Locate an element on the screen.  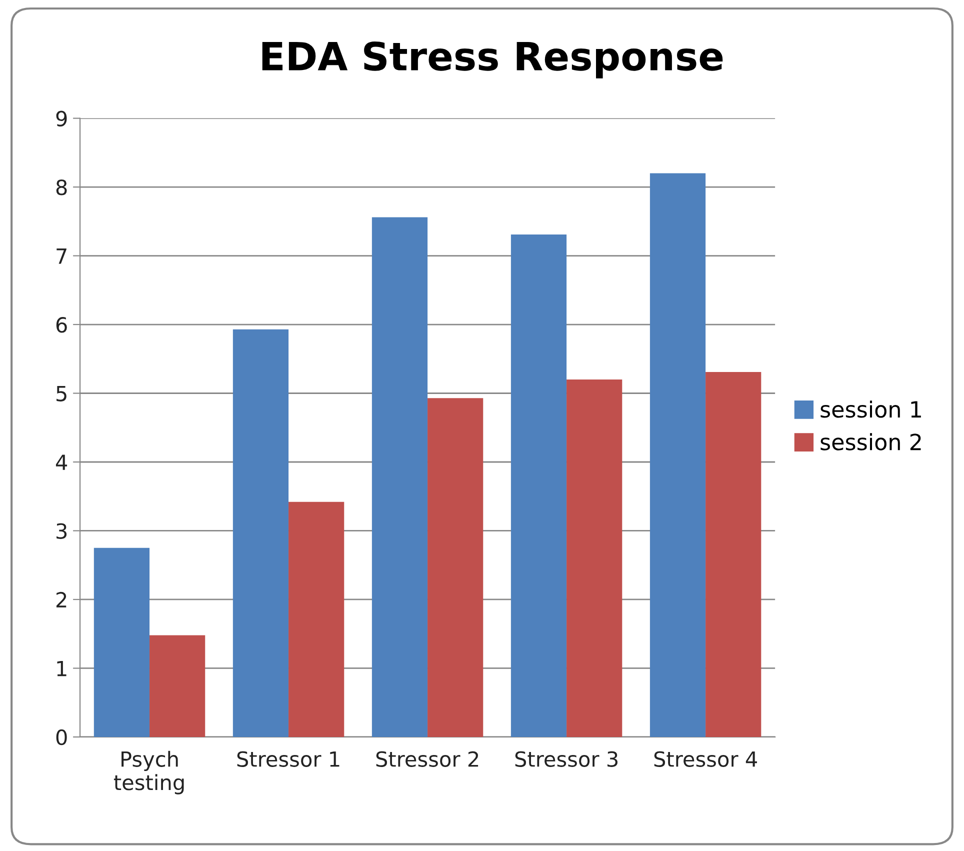
legend-label: session 1 is located at coordinates (870, 409).